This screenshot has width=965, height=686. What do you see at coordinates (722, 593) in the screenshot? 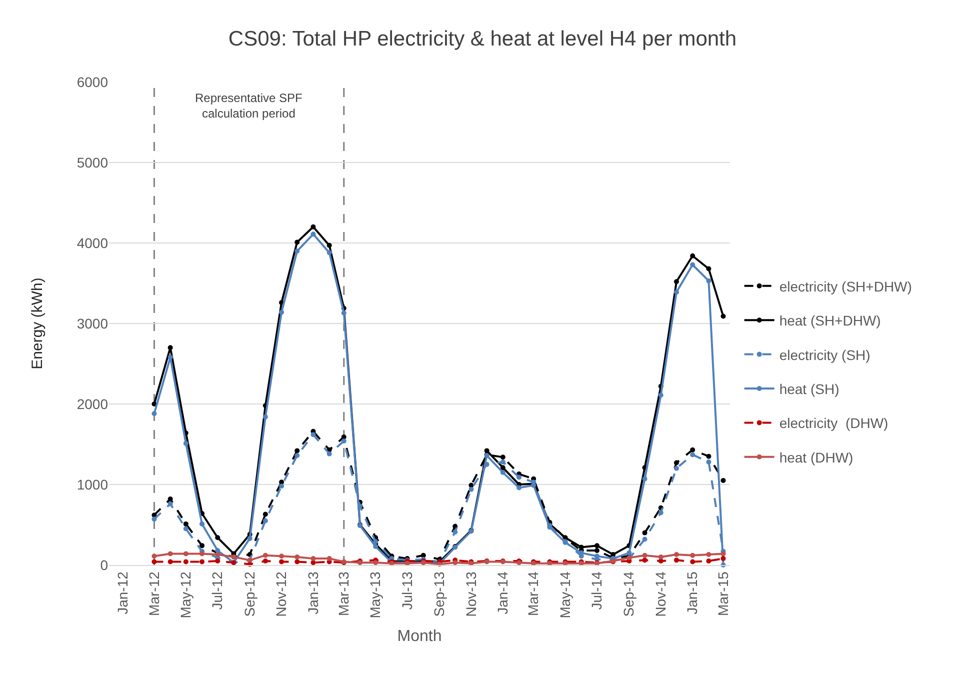
I see `x-tick-label: Mar-15` at bounding box center [722, 593].